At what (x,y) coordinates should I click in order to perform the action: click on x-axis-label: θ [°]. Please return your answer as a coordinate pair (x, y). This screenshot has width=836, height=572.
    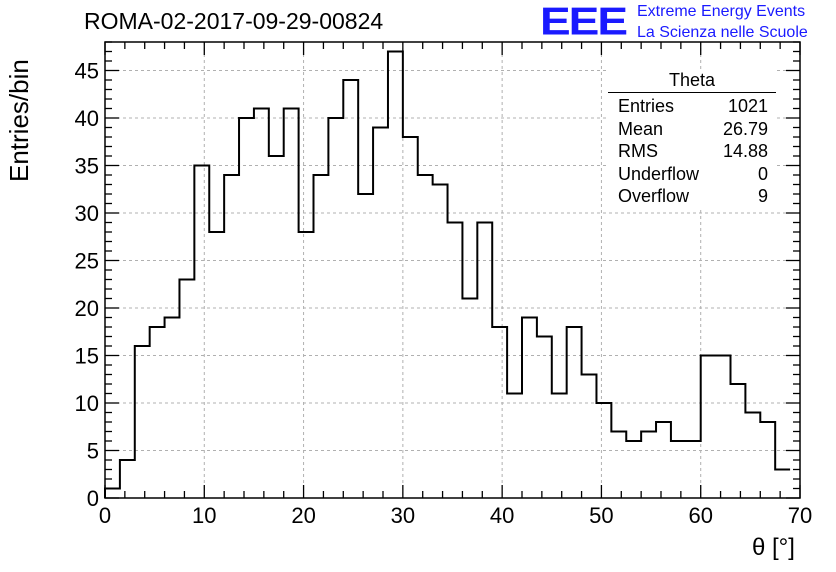
    Looking at the image, I should click on (773, 548).